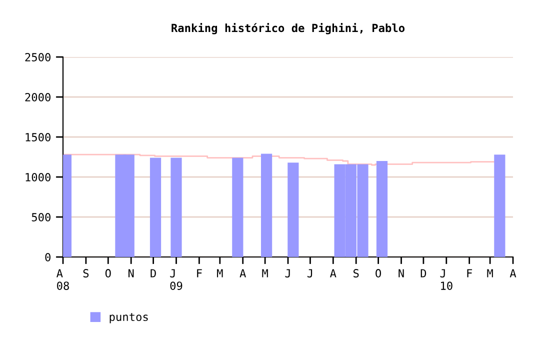 This screenshot has width=540, height=340. Describe the element at coordinates (38, 177) in the screenshot. I see `y-tick-label: 1000` at that location.